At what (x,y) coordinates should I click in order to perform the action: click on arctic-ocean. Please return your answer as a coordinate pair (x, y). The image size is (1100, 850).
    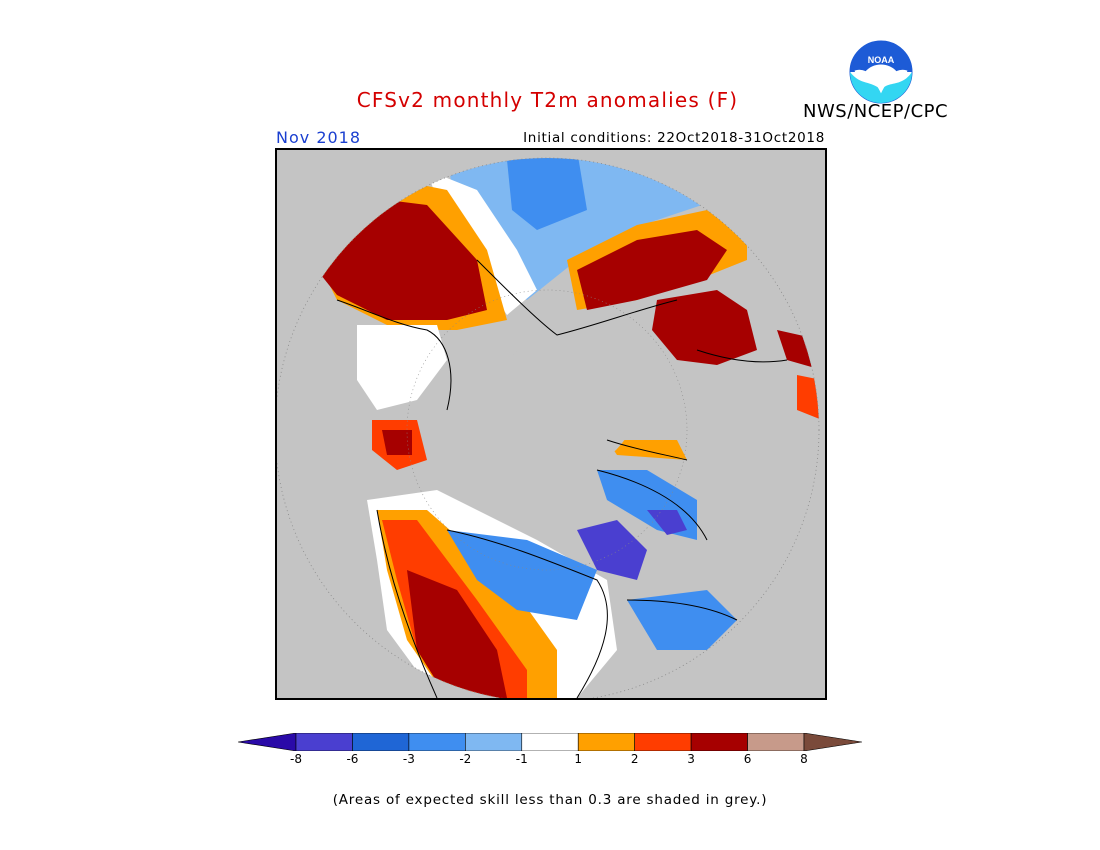
    Looking at the image, I should click on (567, 400).